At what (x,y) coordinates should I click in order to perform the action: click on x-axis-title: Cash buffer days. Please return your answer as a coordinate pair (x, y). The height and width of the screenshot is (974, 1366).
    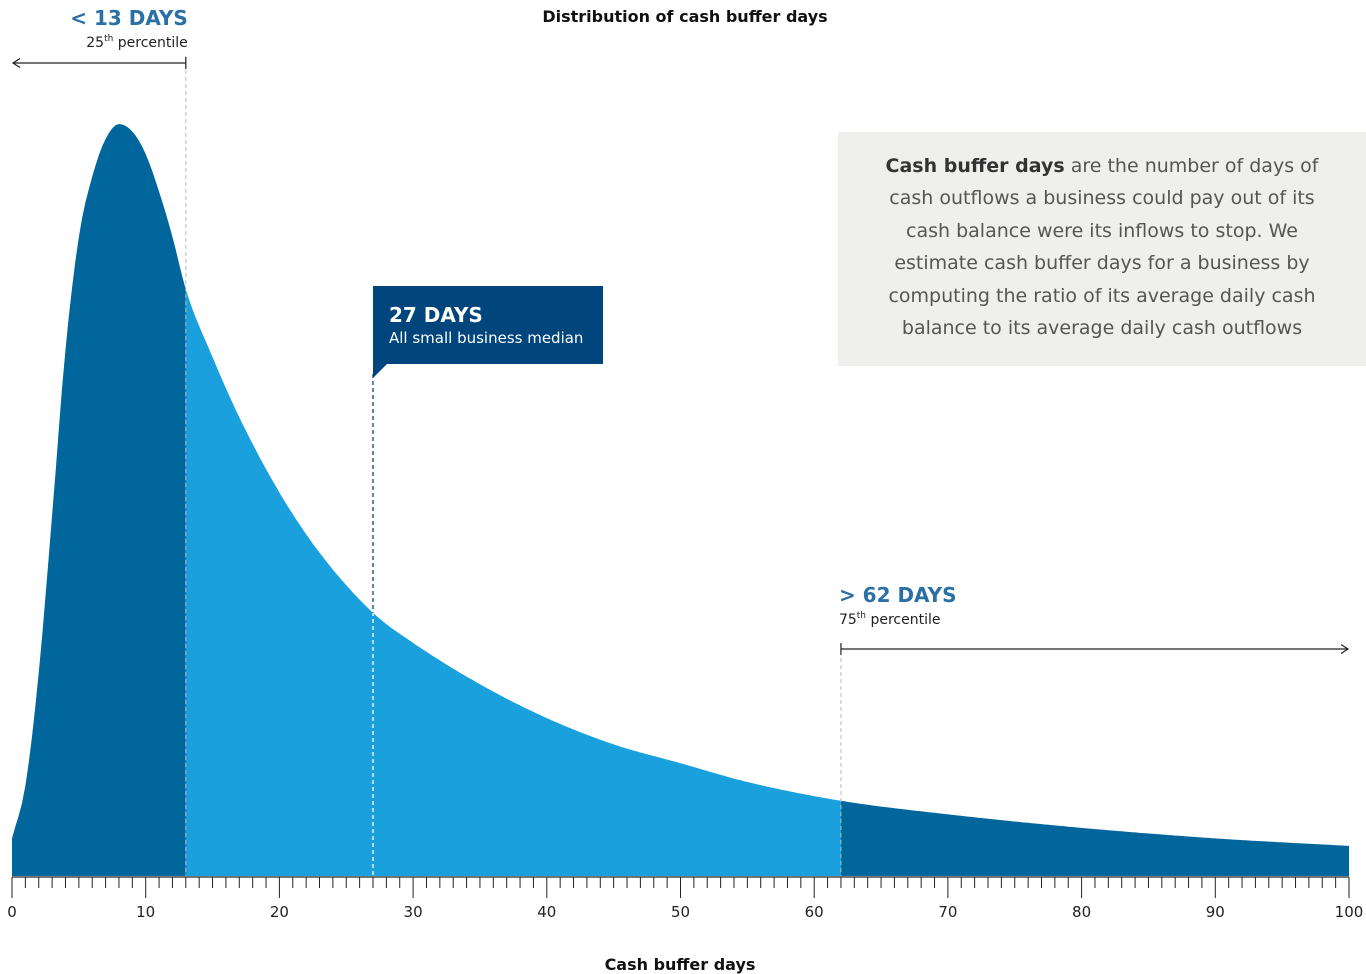
    Looking at the image, I should click on (680, 964).